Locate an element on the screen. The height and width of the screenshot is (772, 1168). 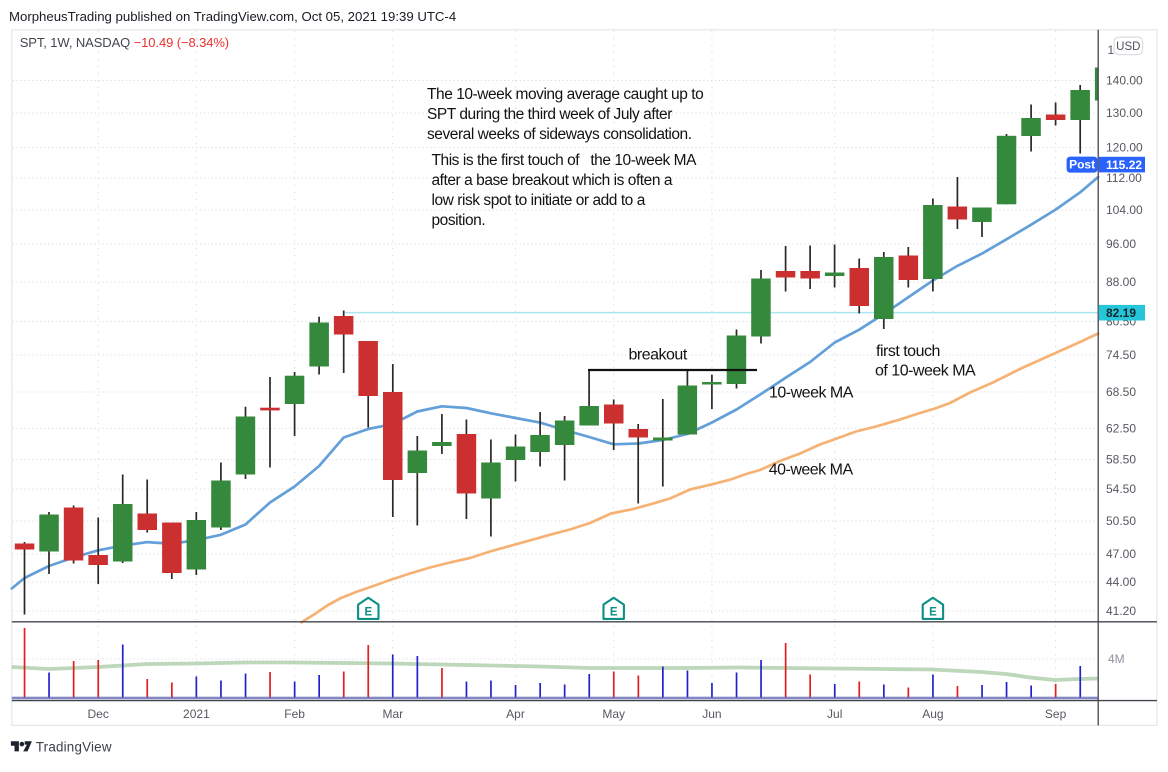
svg-text: 112.00 is located at coordinates (1124, 178).